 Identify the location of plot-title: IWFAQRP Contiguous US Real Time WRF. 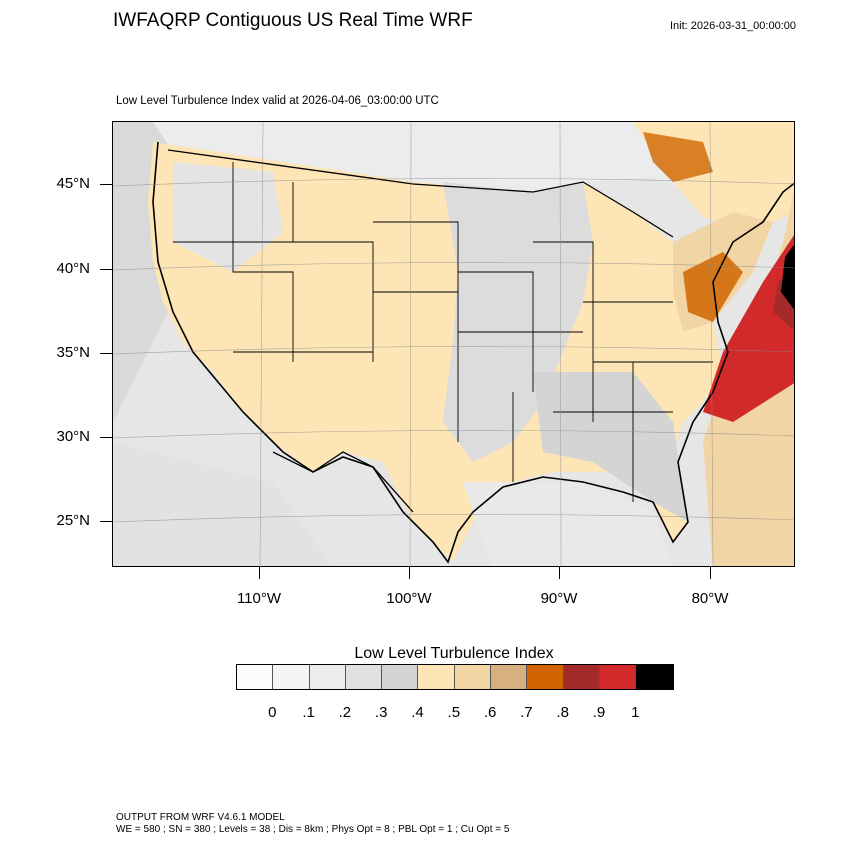
(293, 20).